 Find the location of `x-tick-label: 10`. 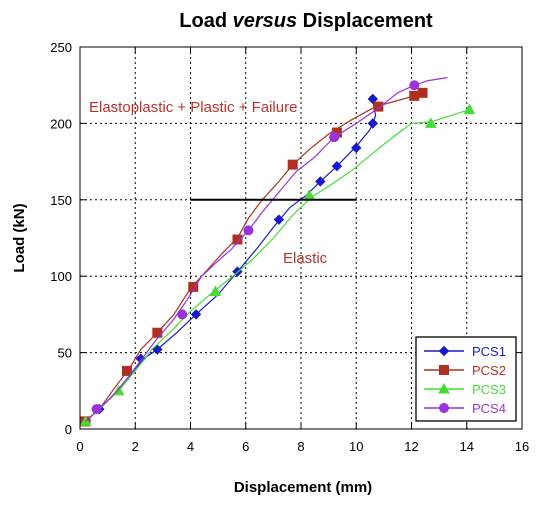

x-tick-label: 10 is located at coordinates (356, 446).